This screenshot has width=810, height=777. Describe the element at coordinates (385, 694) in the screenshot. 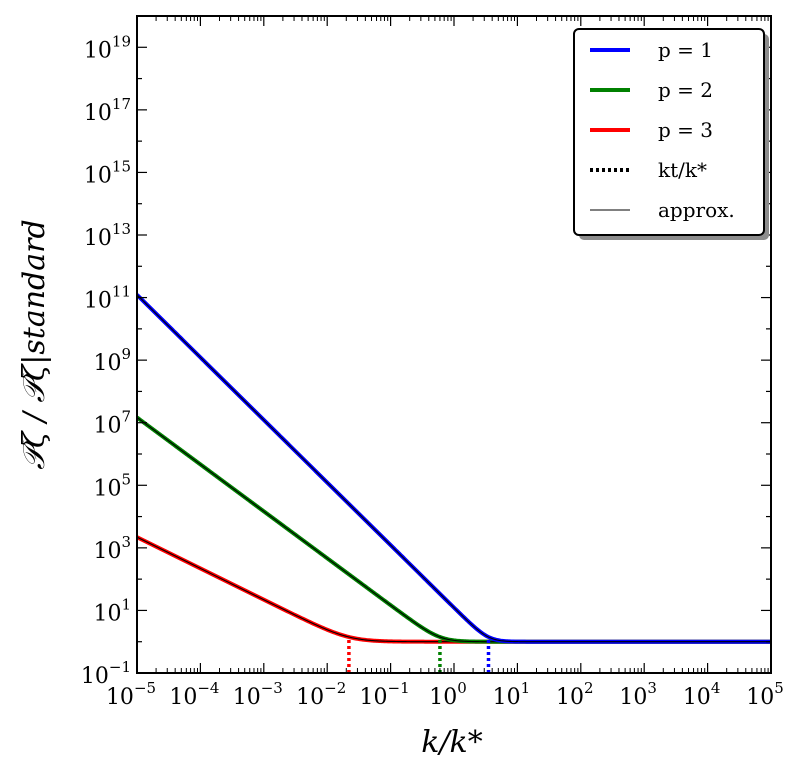

I see `x-tick-label: 10⁻¹` at that location.